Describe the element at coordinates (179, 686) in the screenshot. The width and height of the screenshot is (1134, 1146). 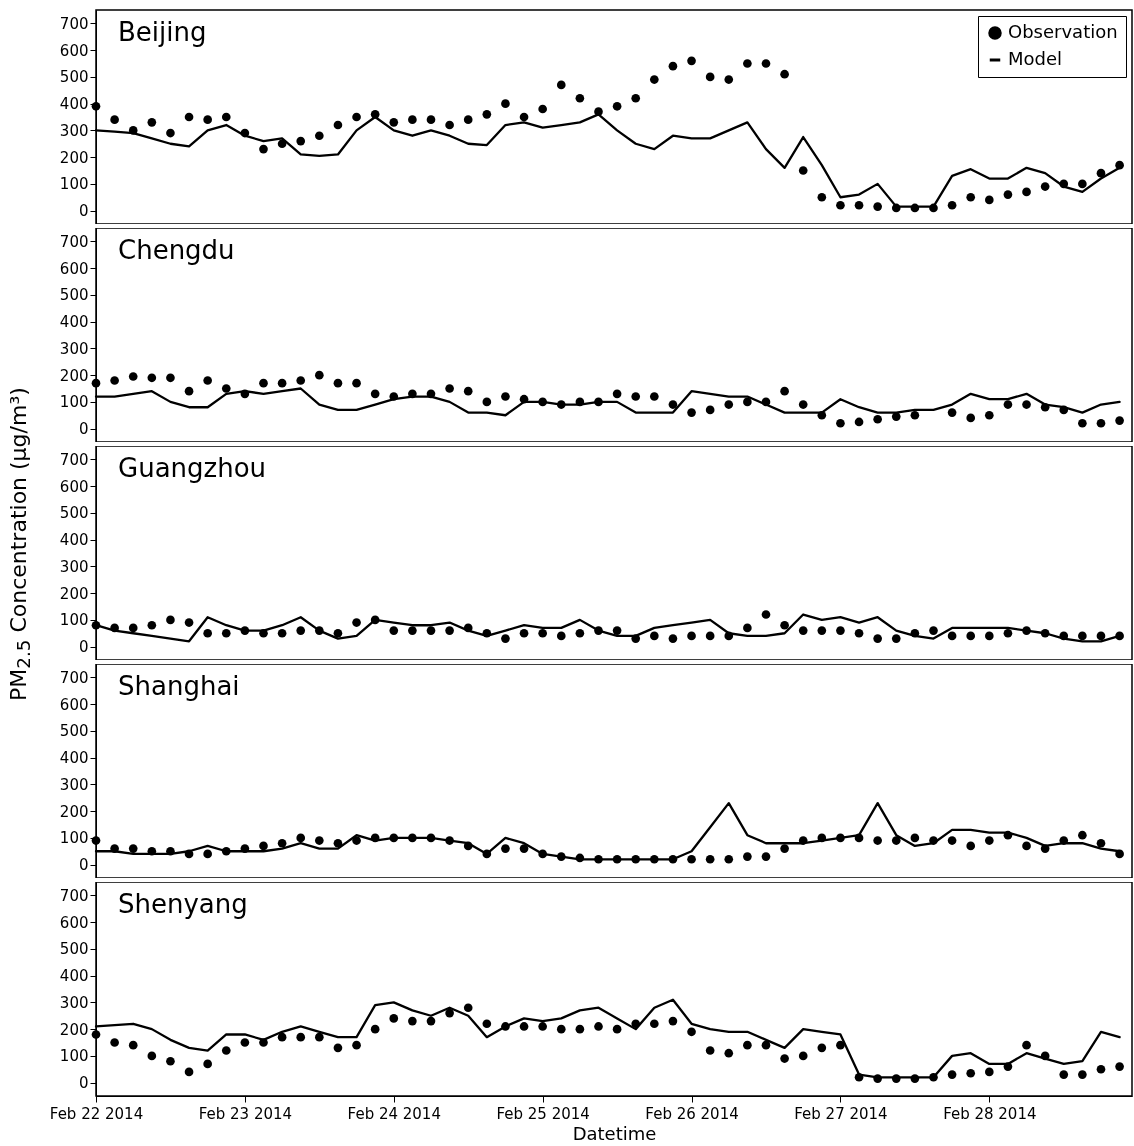
I see `chart-title: Shanghai` at that location.